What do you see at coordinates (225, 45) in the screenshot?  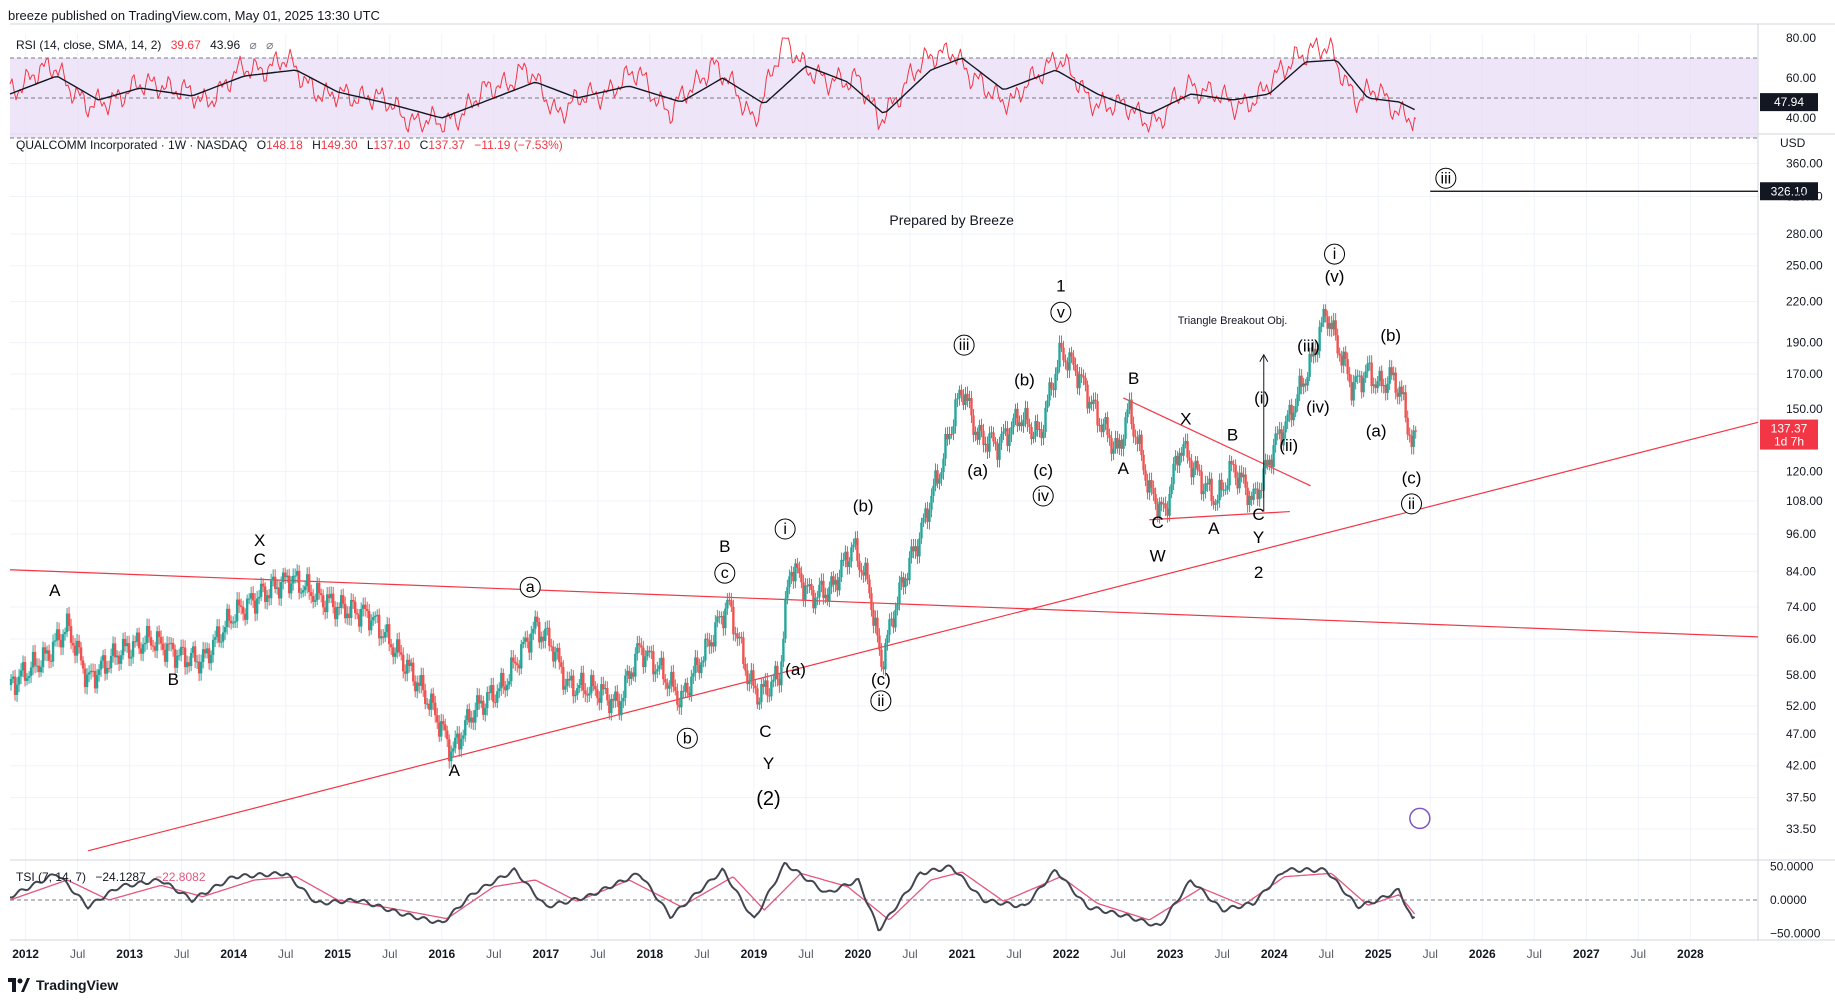 I see `rsi-legend-sma: 43.96` at bounding box center [225, 45].